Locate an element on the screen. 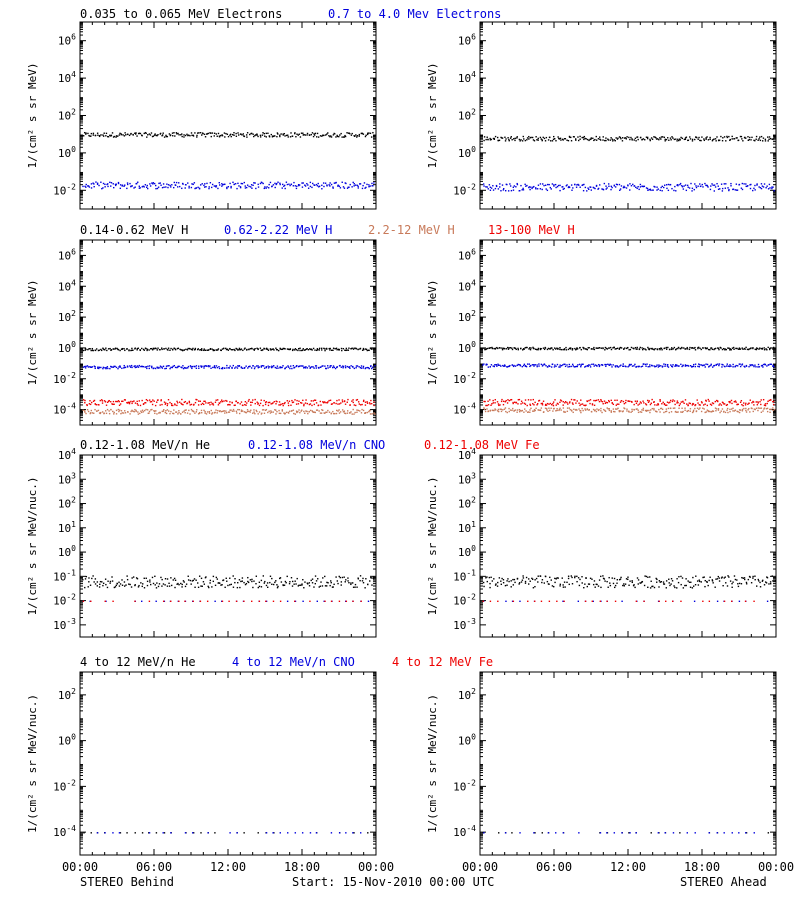  header-electrons-low: 0.035 to 0.065 MeV Electrons is located at coordinates (181, 14).